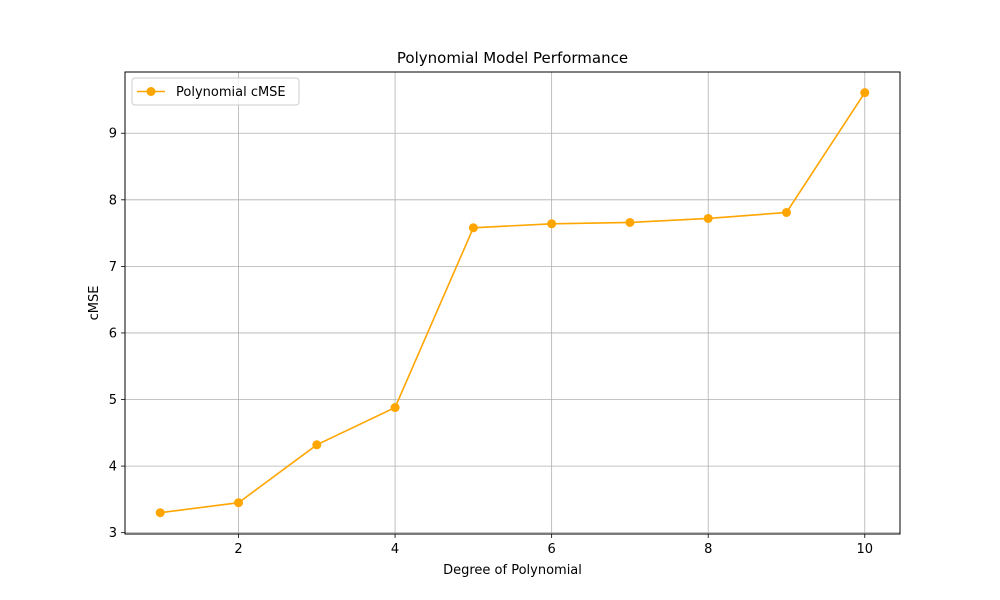 Image resolution: width=1000 pixels, height=600 pixels. What do you see at coordinates (708, 549) in the screenshot?
I see `x-tick-label: 8` at bounding box center [708, 549].